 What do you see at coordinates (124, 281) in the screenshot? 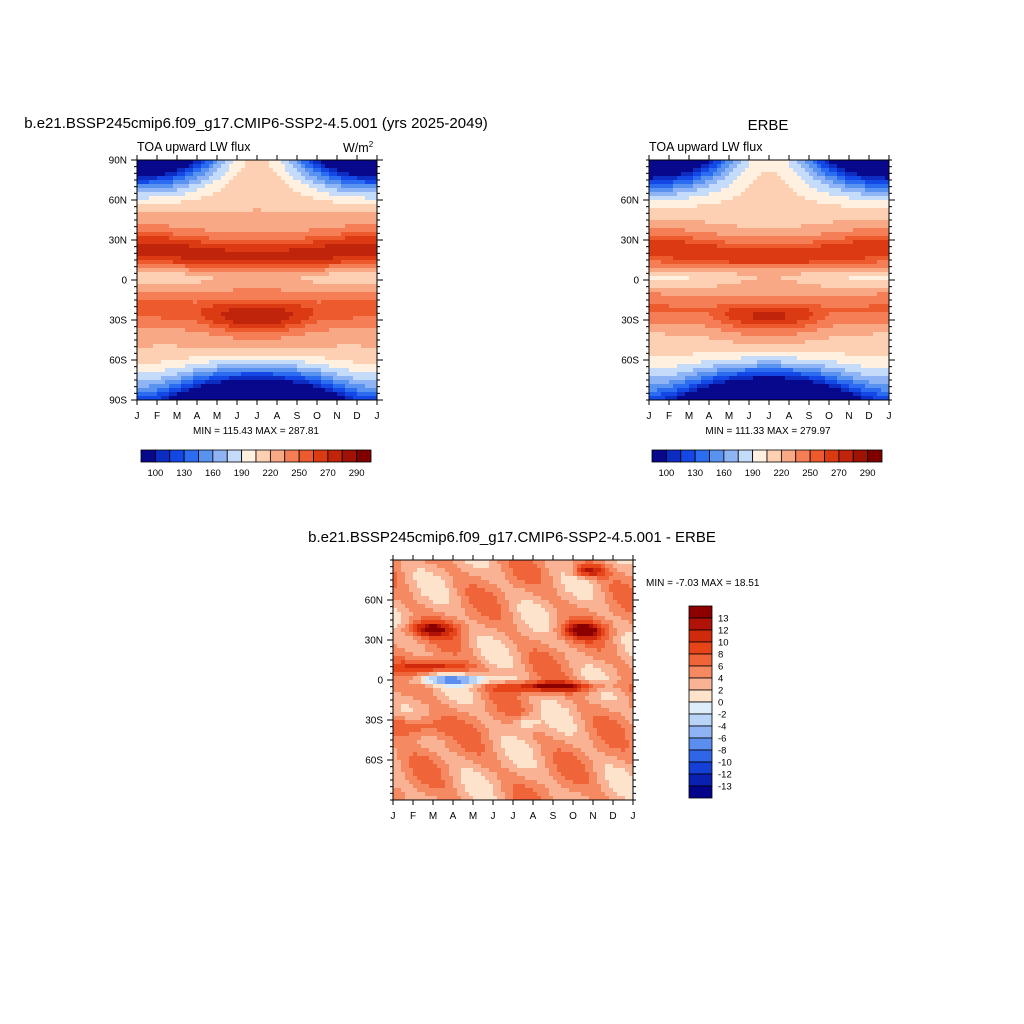
I see `y-tick-label: 0` at bounding box center [124, 281].